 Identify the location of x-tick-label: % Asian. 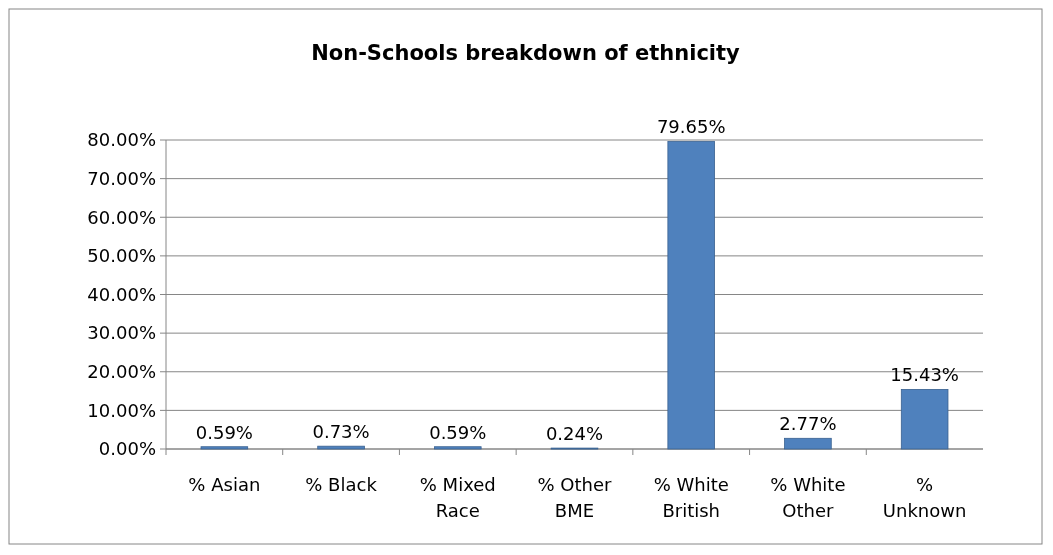
(224, 484).